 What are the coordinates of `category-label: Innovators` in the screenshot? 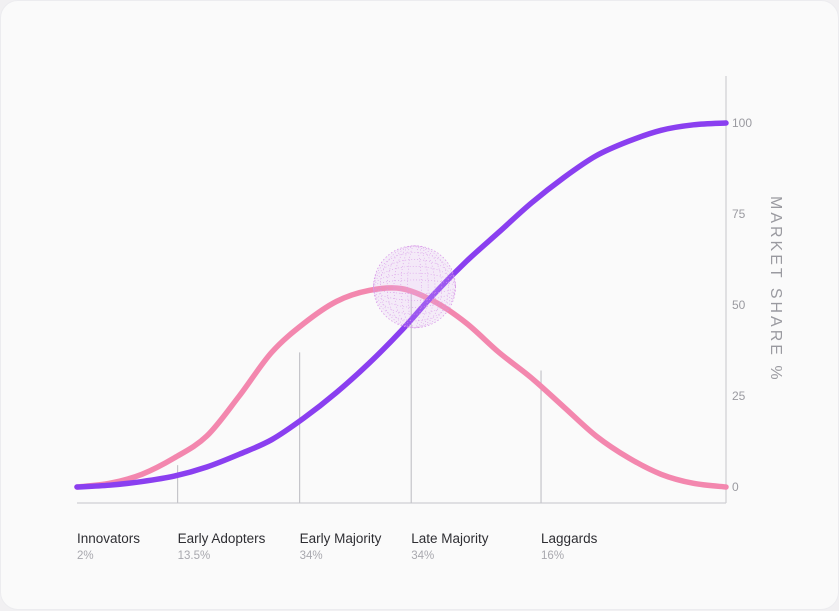 It's located at (108, 538).